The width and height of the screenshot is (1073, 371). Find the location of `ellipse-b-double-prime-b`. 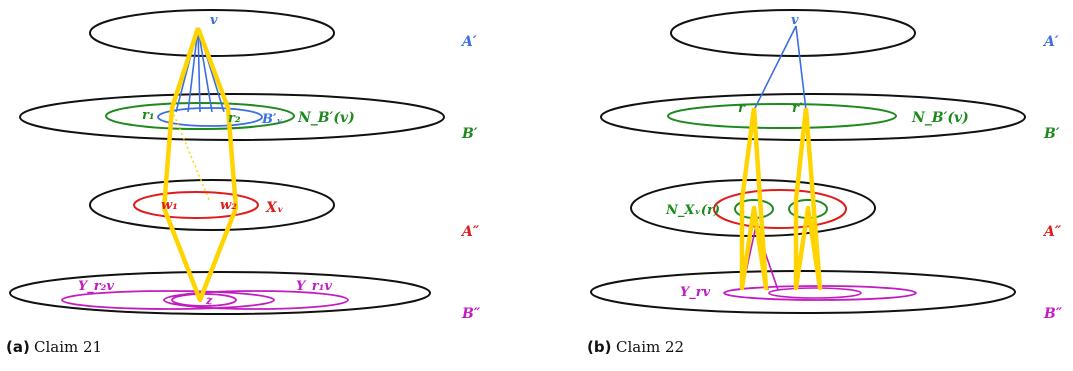

ellipse-b-double-prime-b is located at coordinates (803, 292).